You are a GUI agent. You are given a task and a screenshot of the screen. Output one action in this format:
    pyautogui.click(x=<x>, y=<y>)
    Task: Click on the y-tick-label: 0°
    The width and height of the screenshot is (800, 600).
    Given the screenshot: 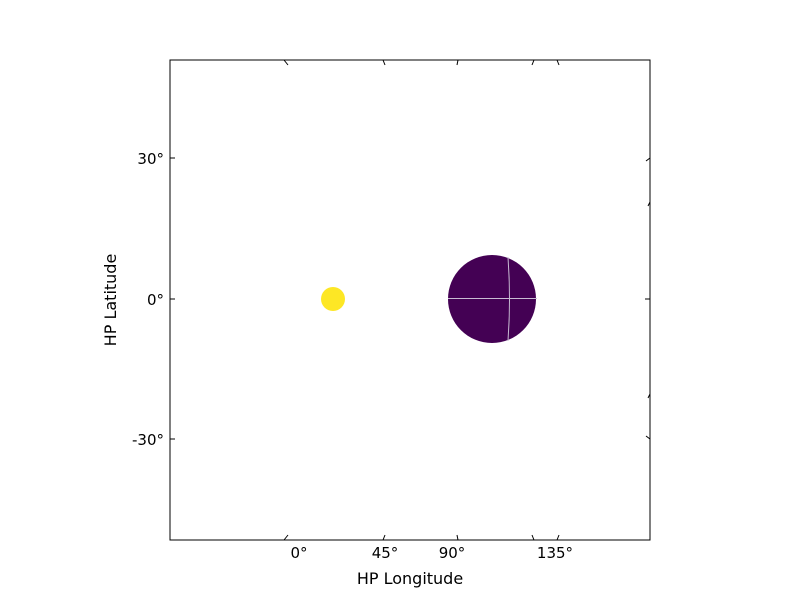 What is the action you would take?
    pyautogui.click(x=155, y=300)
    